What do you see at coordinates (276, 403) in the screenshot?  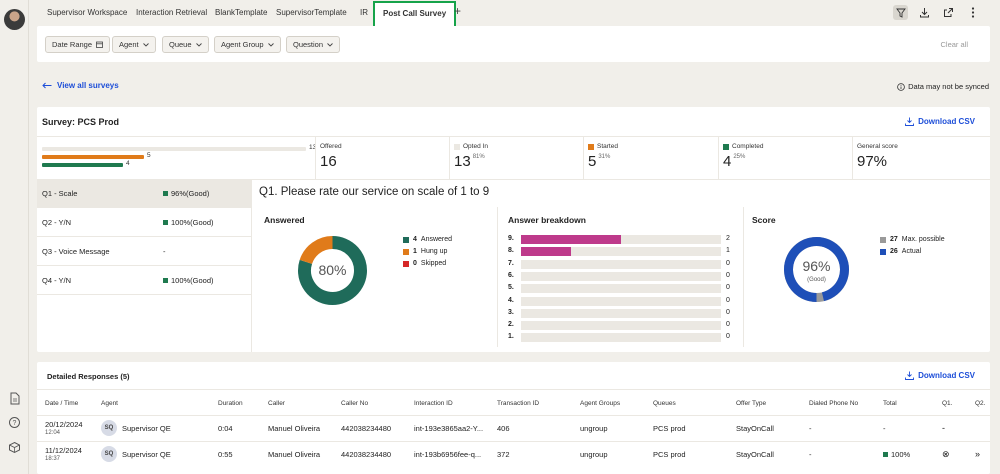 I see `column-header: Caller` at bounding box center [276, 403].